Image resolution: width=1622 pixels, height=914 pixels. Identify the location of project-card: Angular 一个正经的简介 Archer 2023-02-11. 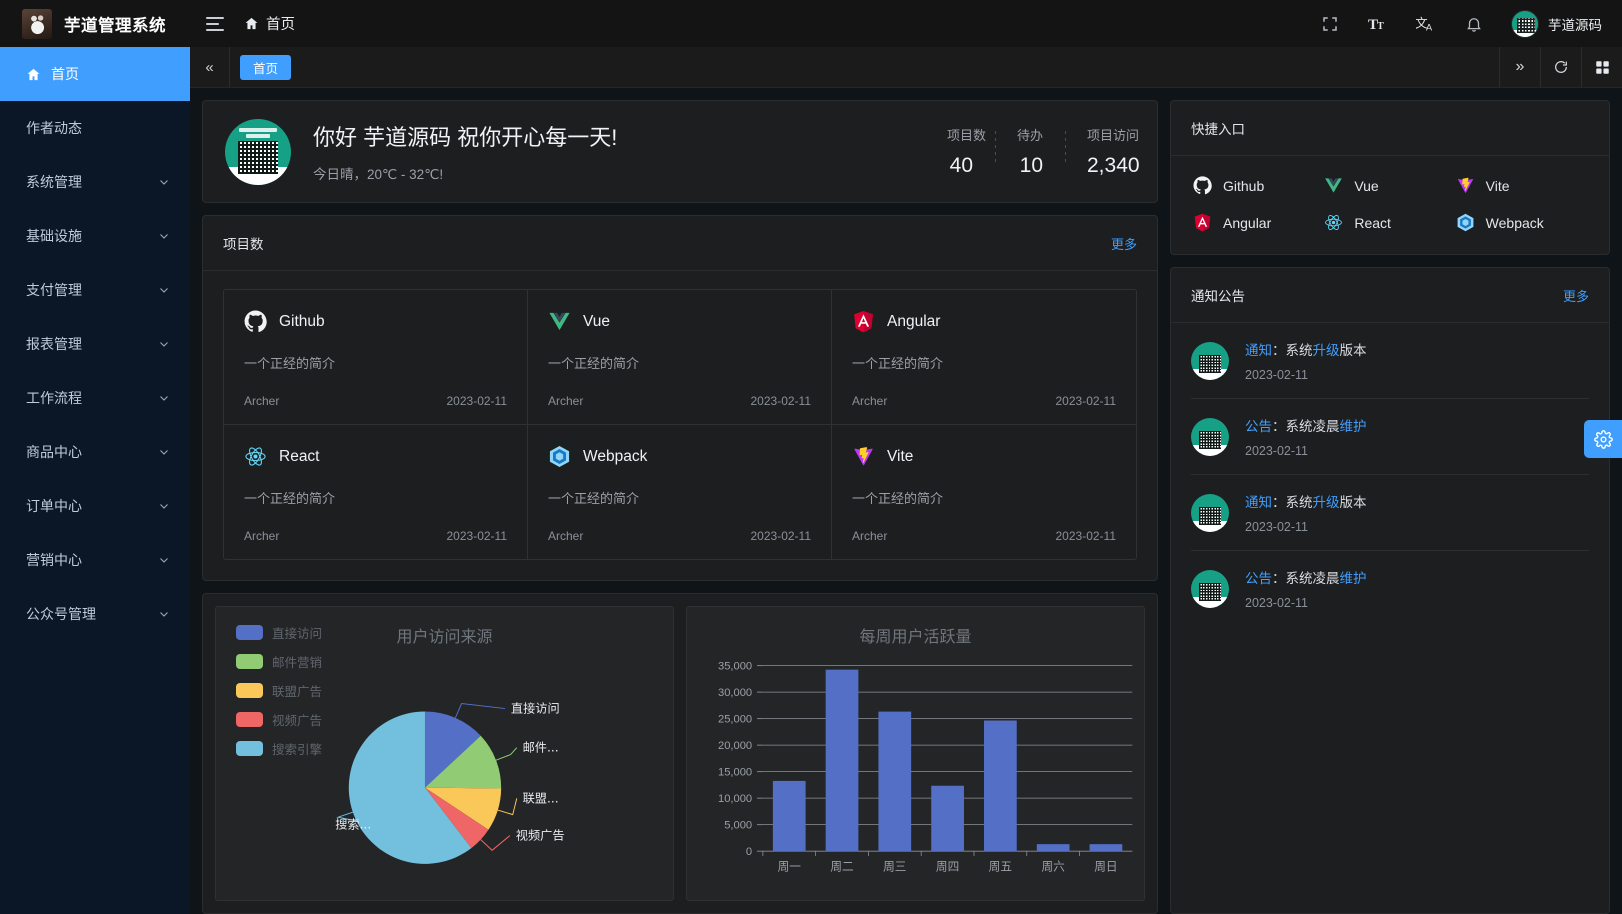
(984, 357).